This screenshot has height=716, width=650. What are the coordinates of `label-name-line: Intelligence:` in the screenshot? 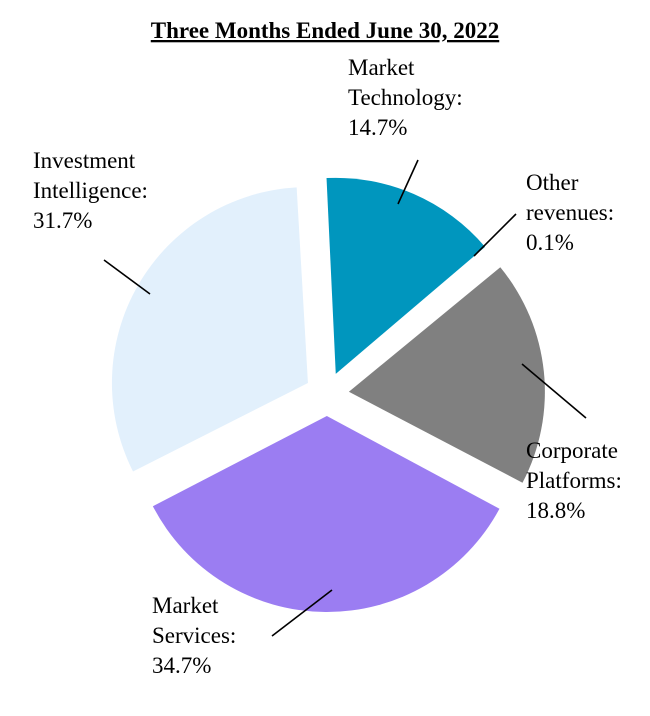 It's located at (90, 190).